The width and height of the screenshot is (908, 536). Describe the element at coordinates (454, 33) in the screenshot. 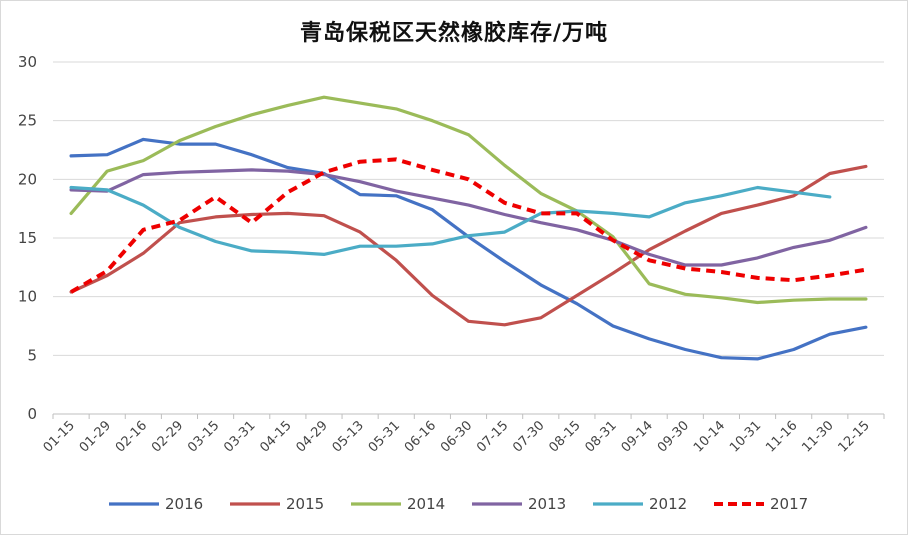

I see `chart-title: 青岛保税区天然橡胶库存/万吨` at that location.